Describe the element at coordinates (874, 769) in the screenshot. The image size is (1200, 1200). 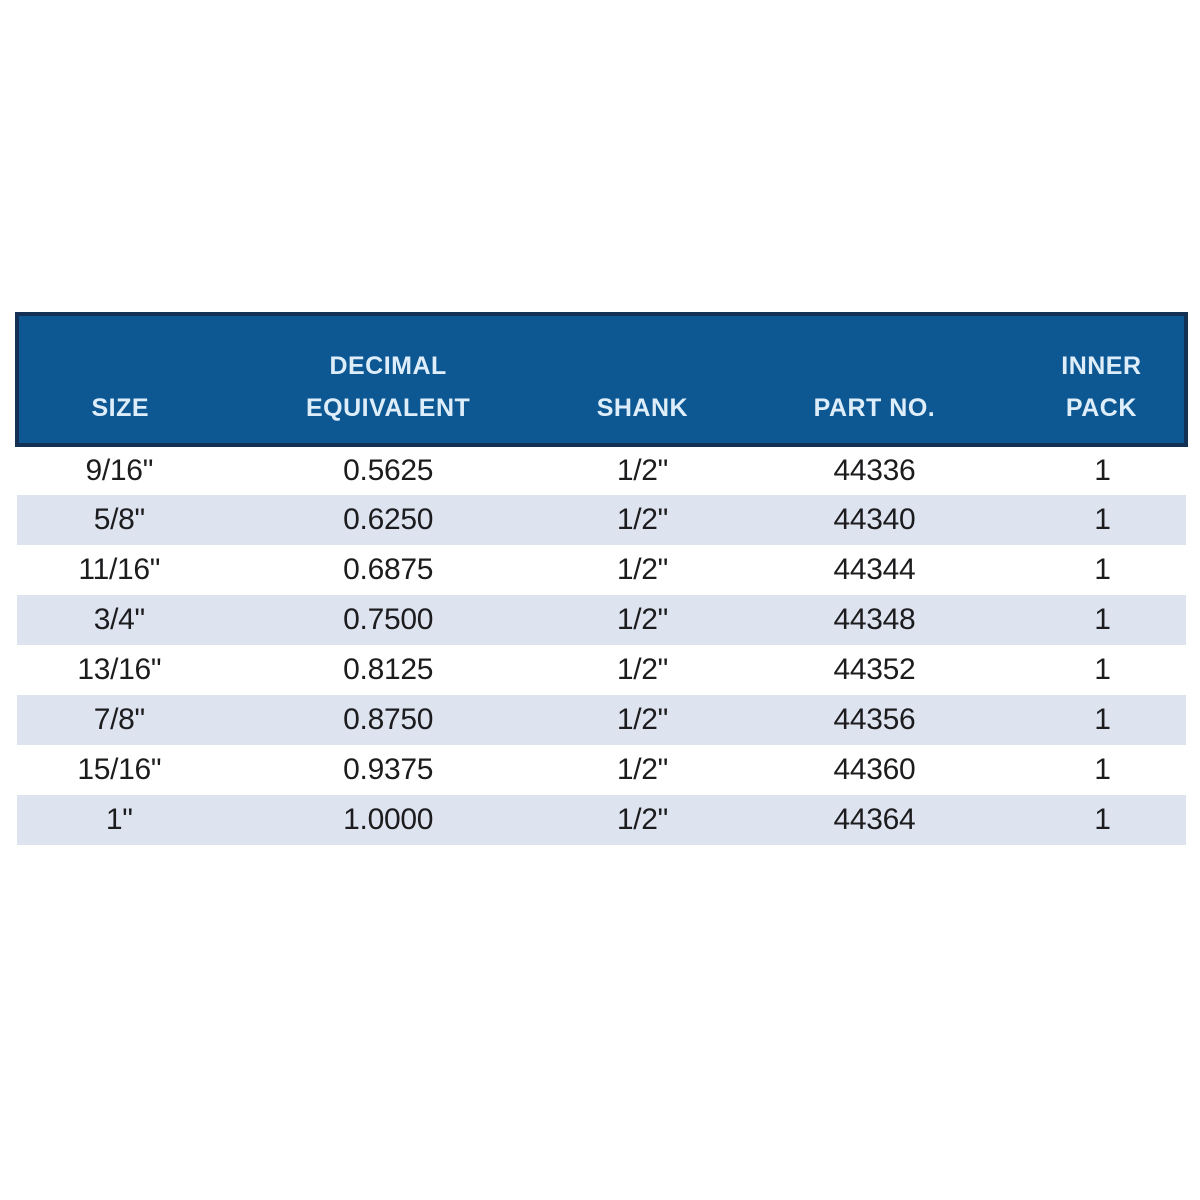
I see `cell-part-no: 44360` at that location.